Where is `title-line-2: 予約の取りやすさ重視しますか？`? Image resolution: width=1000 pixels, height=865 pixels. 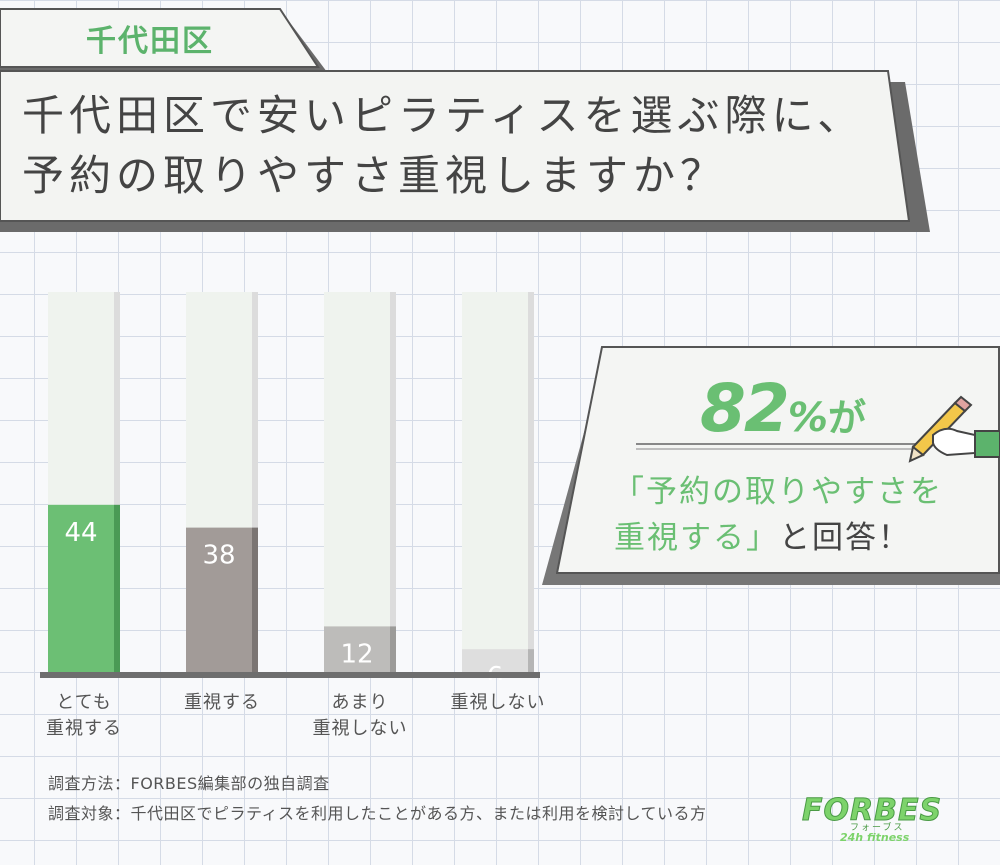 title-line-2: 予約の取りやすさ重視しますか？ is located at coordinates (375, 175).